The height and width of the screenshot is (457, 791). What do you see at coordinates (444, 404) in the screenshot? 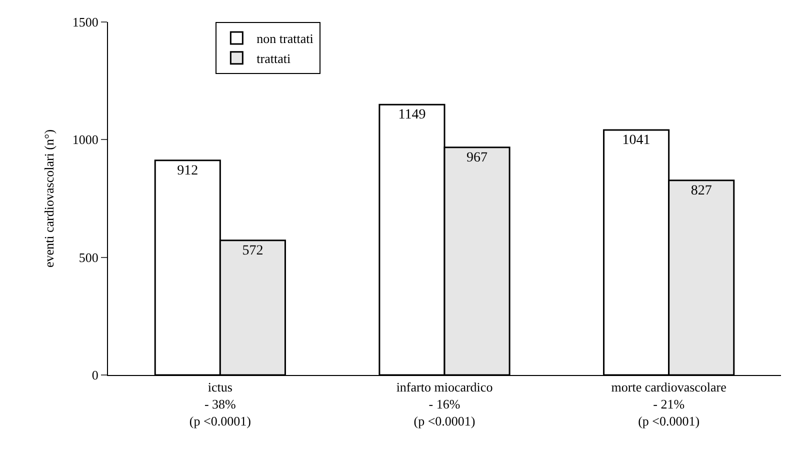
I see `x-tick-label: infarto miocardico - 16% (p <0.0001)` at bounding box center [444, 404].